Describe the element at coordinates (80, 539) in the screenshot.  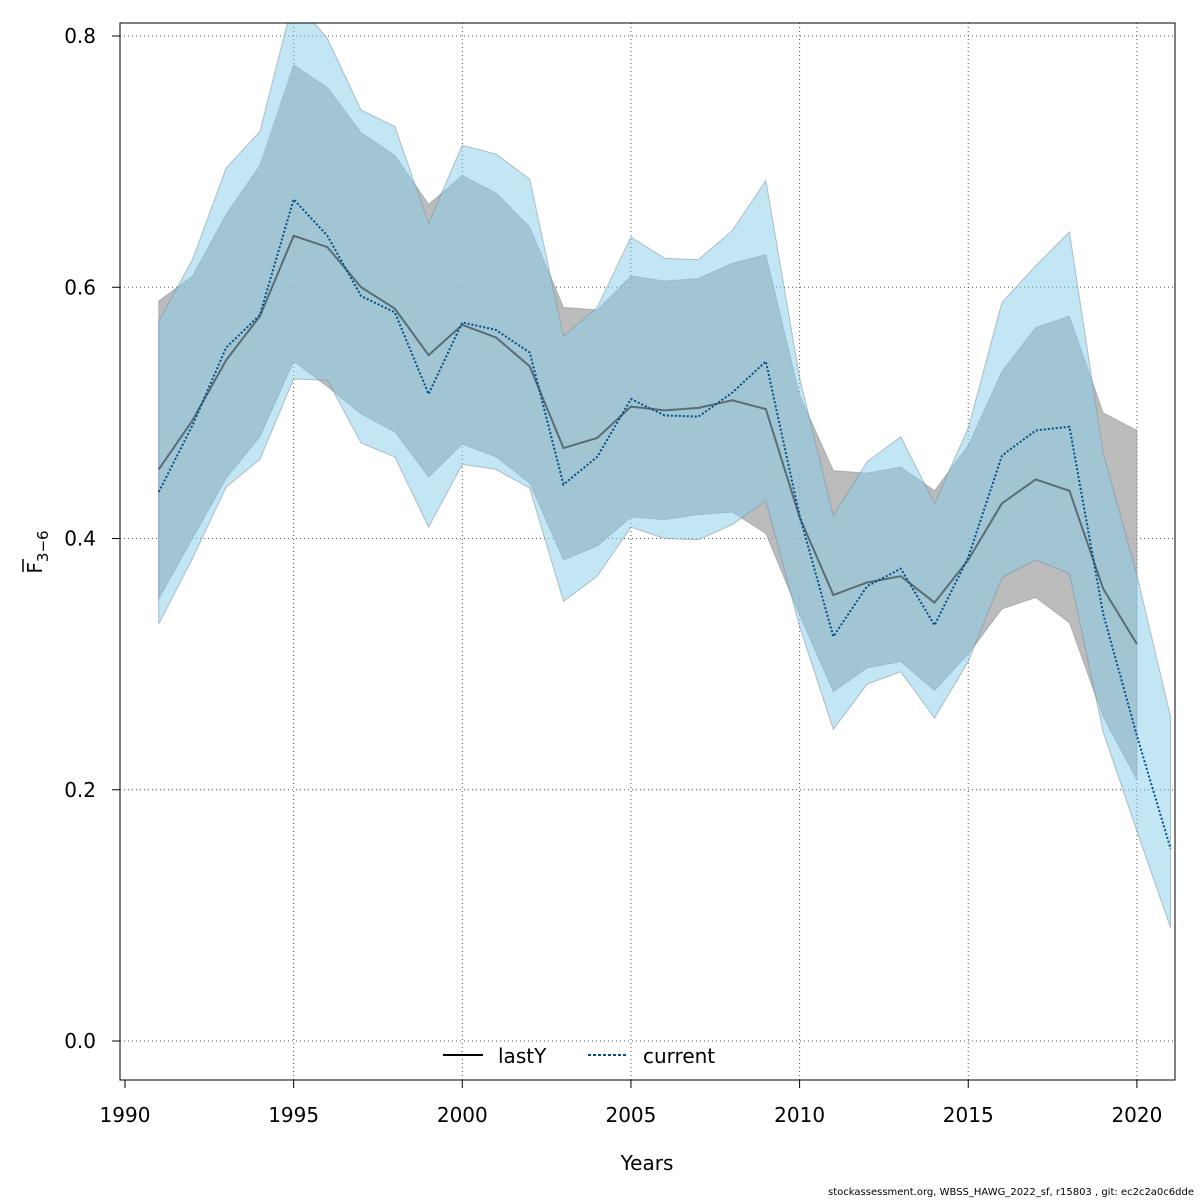
I see `y-tick-label: 0.4` at that location.